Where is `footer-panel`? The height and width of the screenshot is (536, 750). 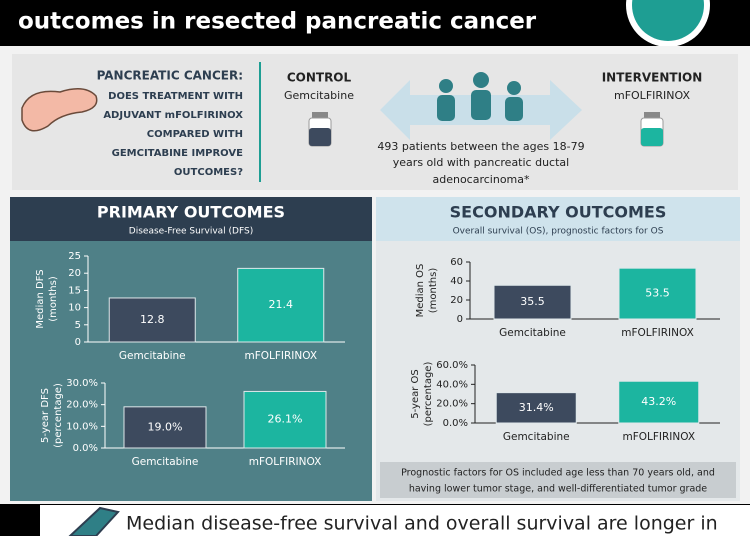 footer-panel is located at coordinates (395, 520).